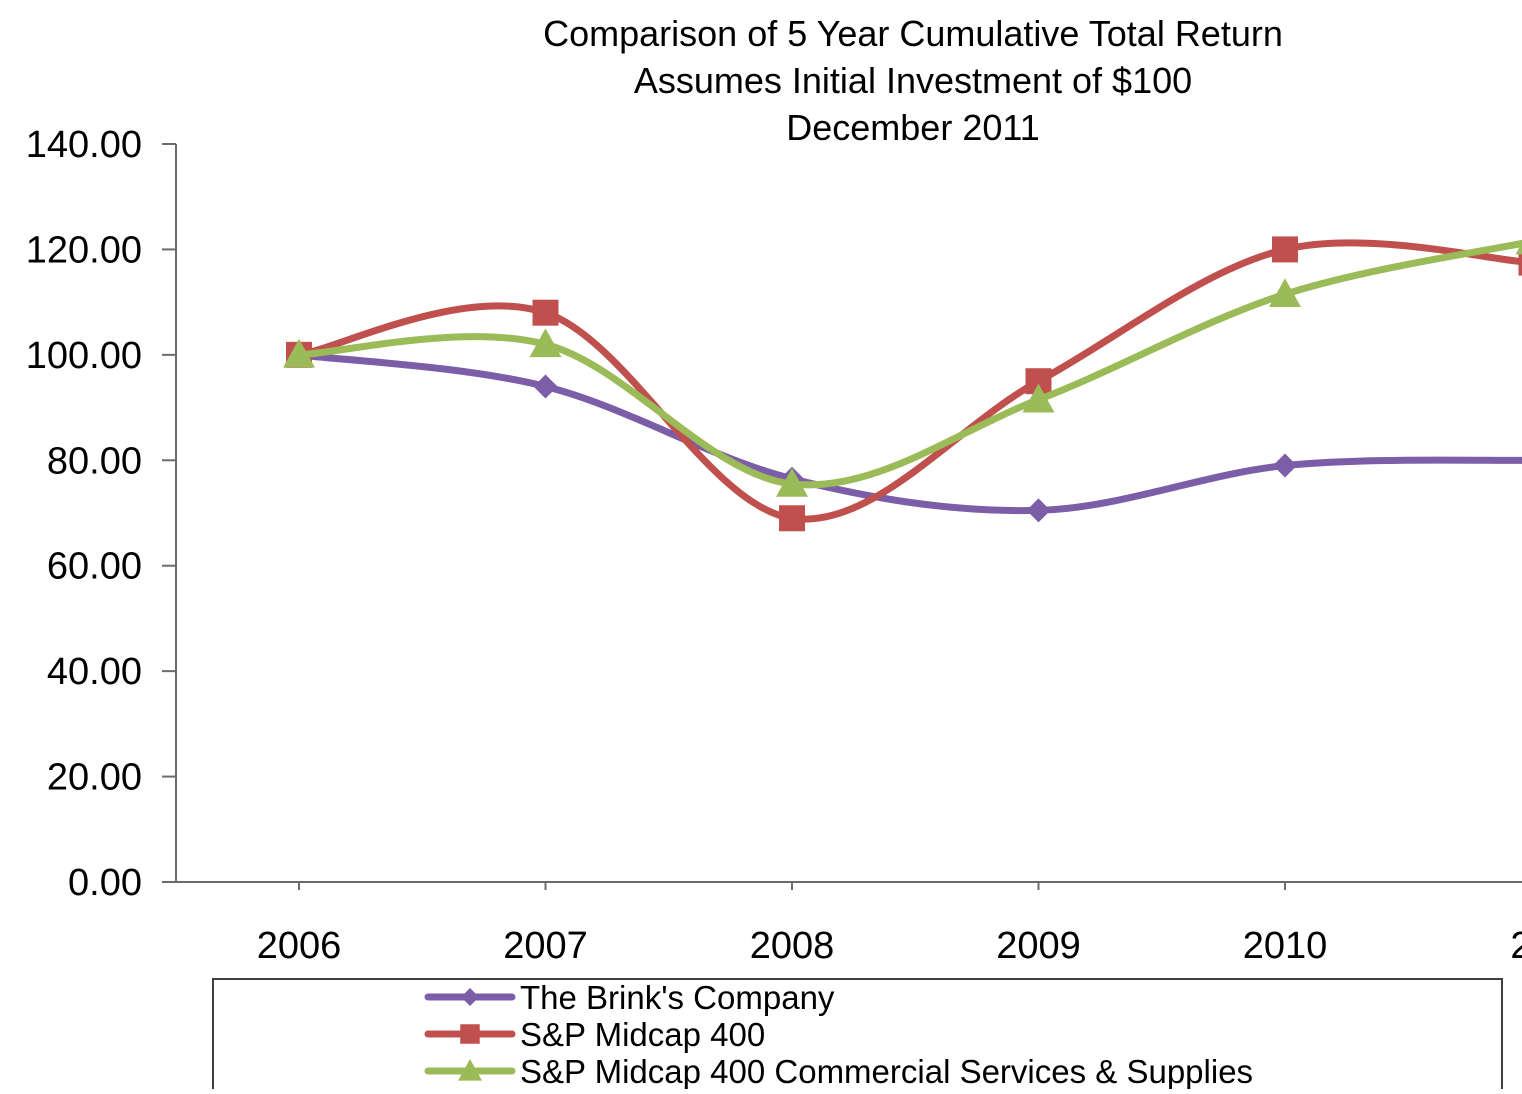 The height and width of the screenshot is (1094, 1522). What do you see at coordinates (84, 145) in the screenshot?
I see `y-tick-label: 140.00` at bounding box center [84, 145].